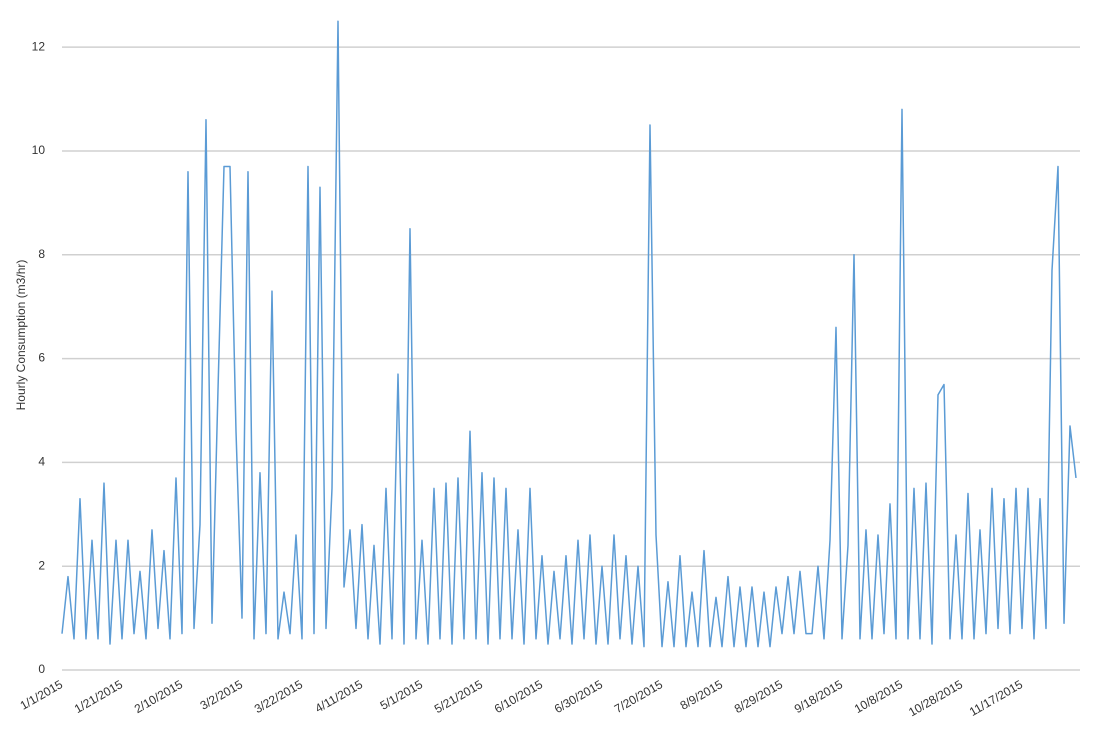 This screenshot has width=1095, height=732. I want to click on y-axis-label: Hourly Consumption (m3/hr), so click(21, 335).